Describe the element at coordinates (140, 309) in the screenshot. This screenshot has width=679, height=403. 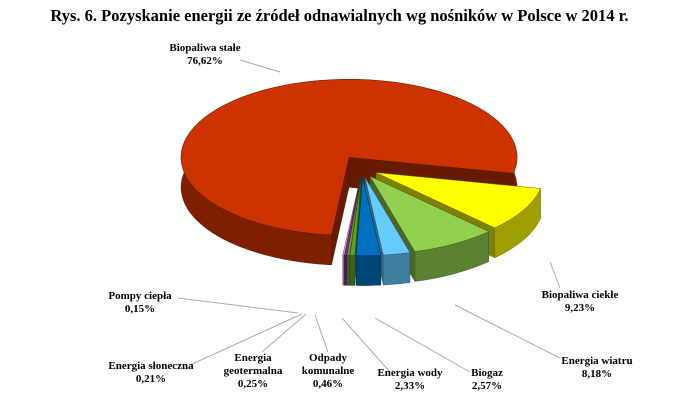
I see `value-label: 0,15%` at that location.